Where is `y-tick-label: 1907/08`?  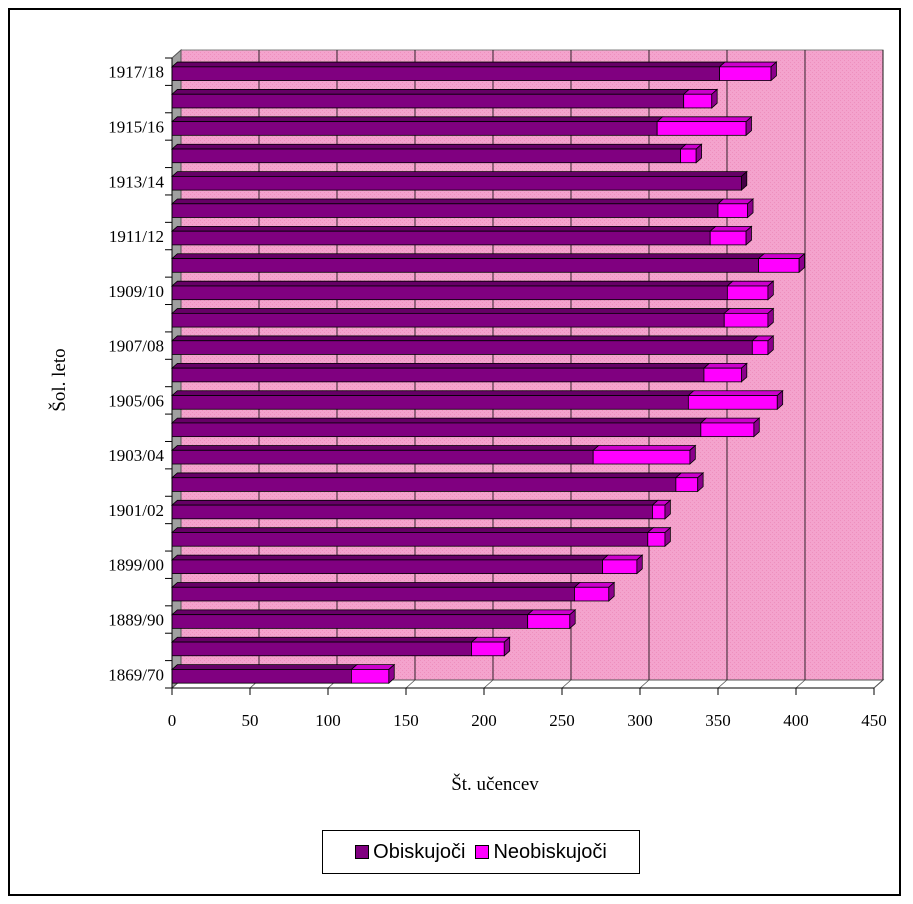
y-tick-label: 1907/08 is located at coordinates (136, 346).